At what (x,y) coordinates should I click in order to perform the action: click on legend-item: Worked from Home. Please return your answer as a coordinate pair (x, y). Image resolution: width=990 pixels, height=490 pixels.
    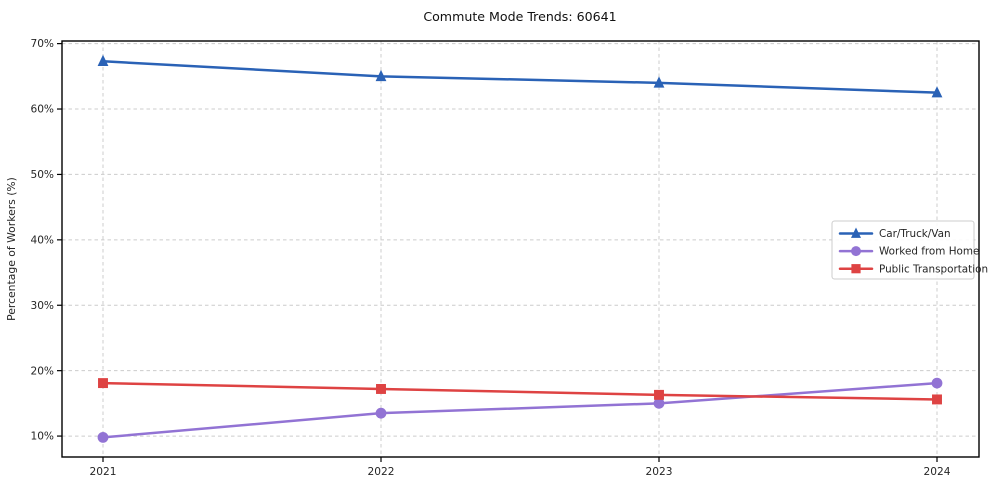
    Looking at the image, I should click on (908, 252).